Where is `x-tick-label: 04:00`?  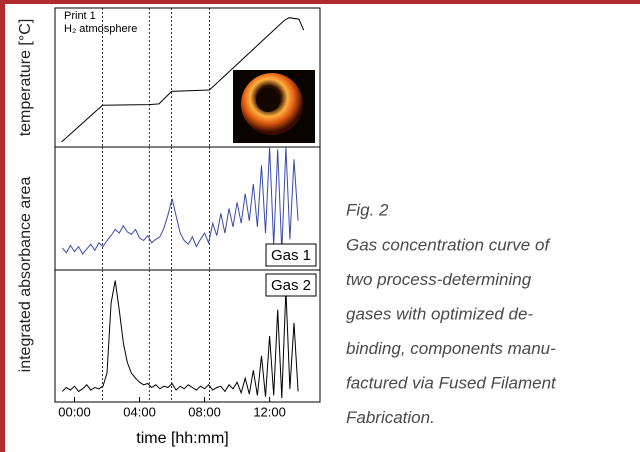
x-tick-label: 04:00 is located at coordinates (139, 411).